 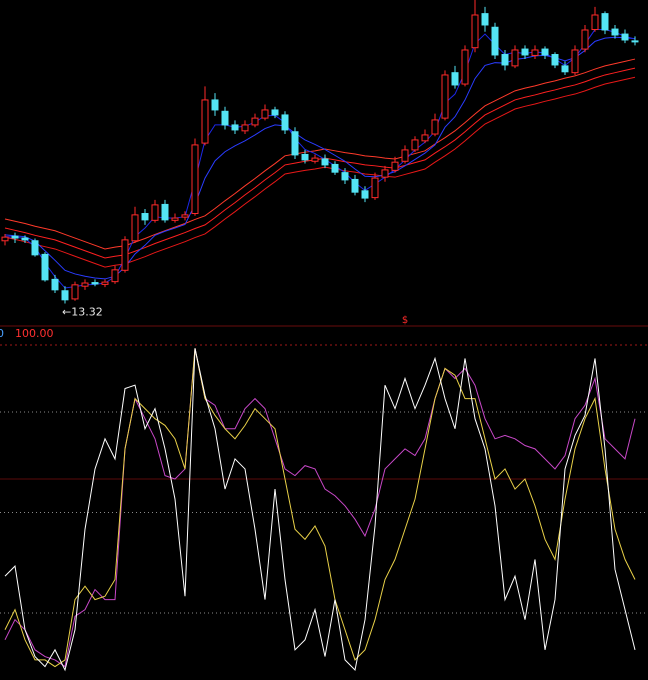 What do you see at coordinates (34, 333) in the screenshot?
I see `top-label: 100.00` at bounding box center [34, 333].